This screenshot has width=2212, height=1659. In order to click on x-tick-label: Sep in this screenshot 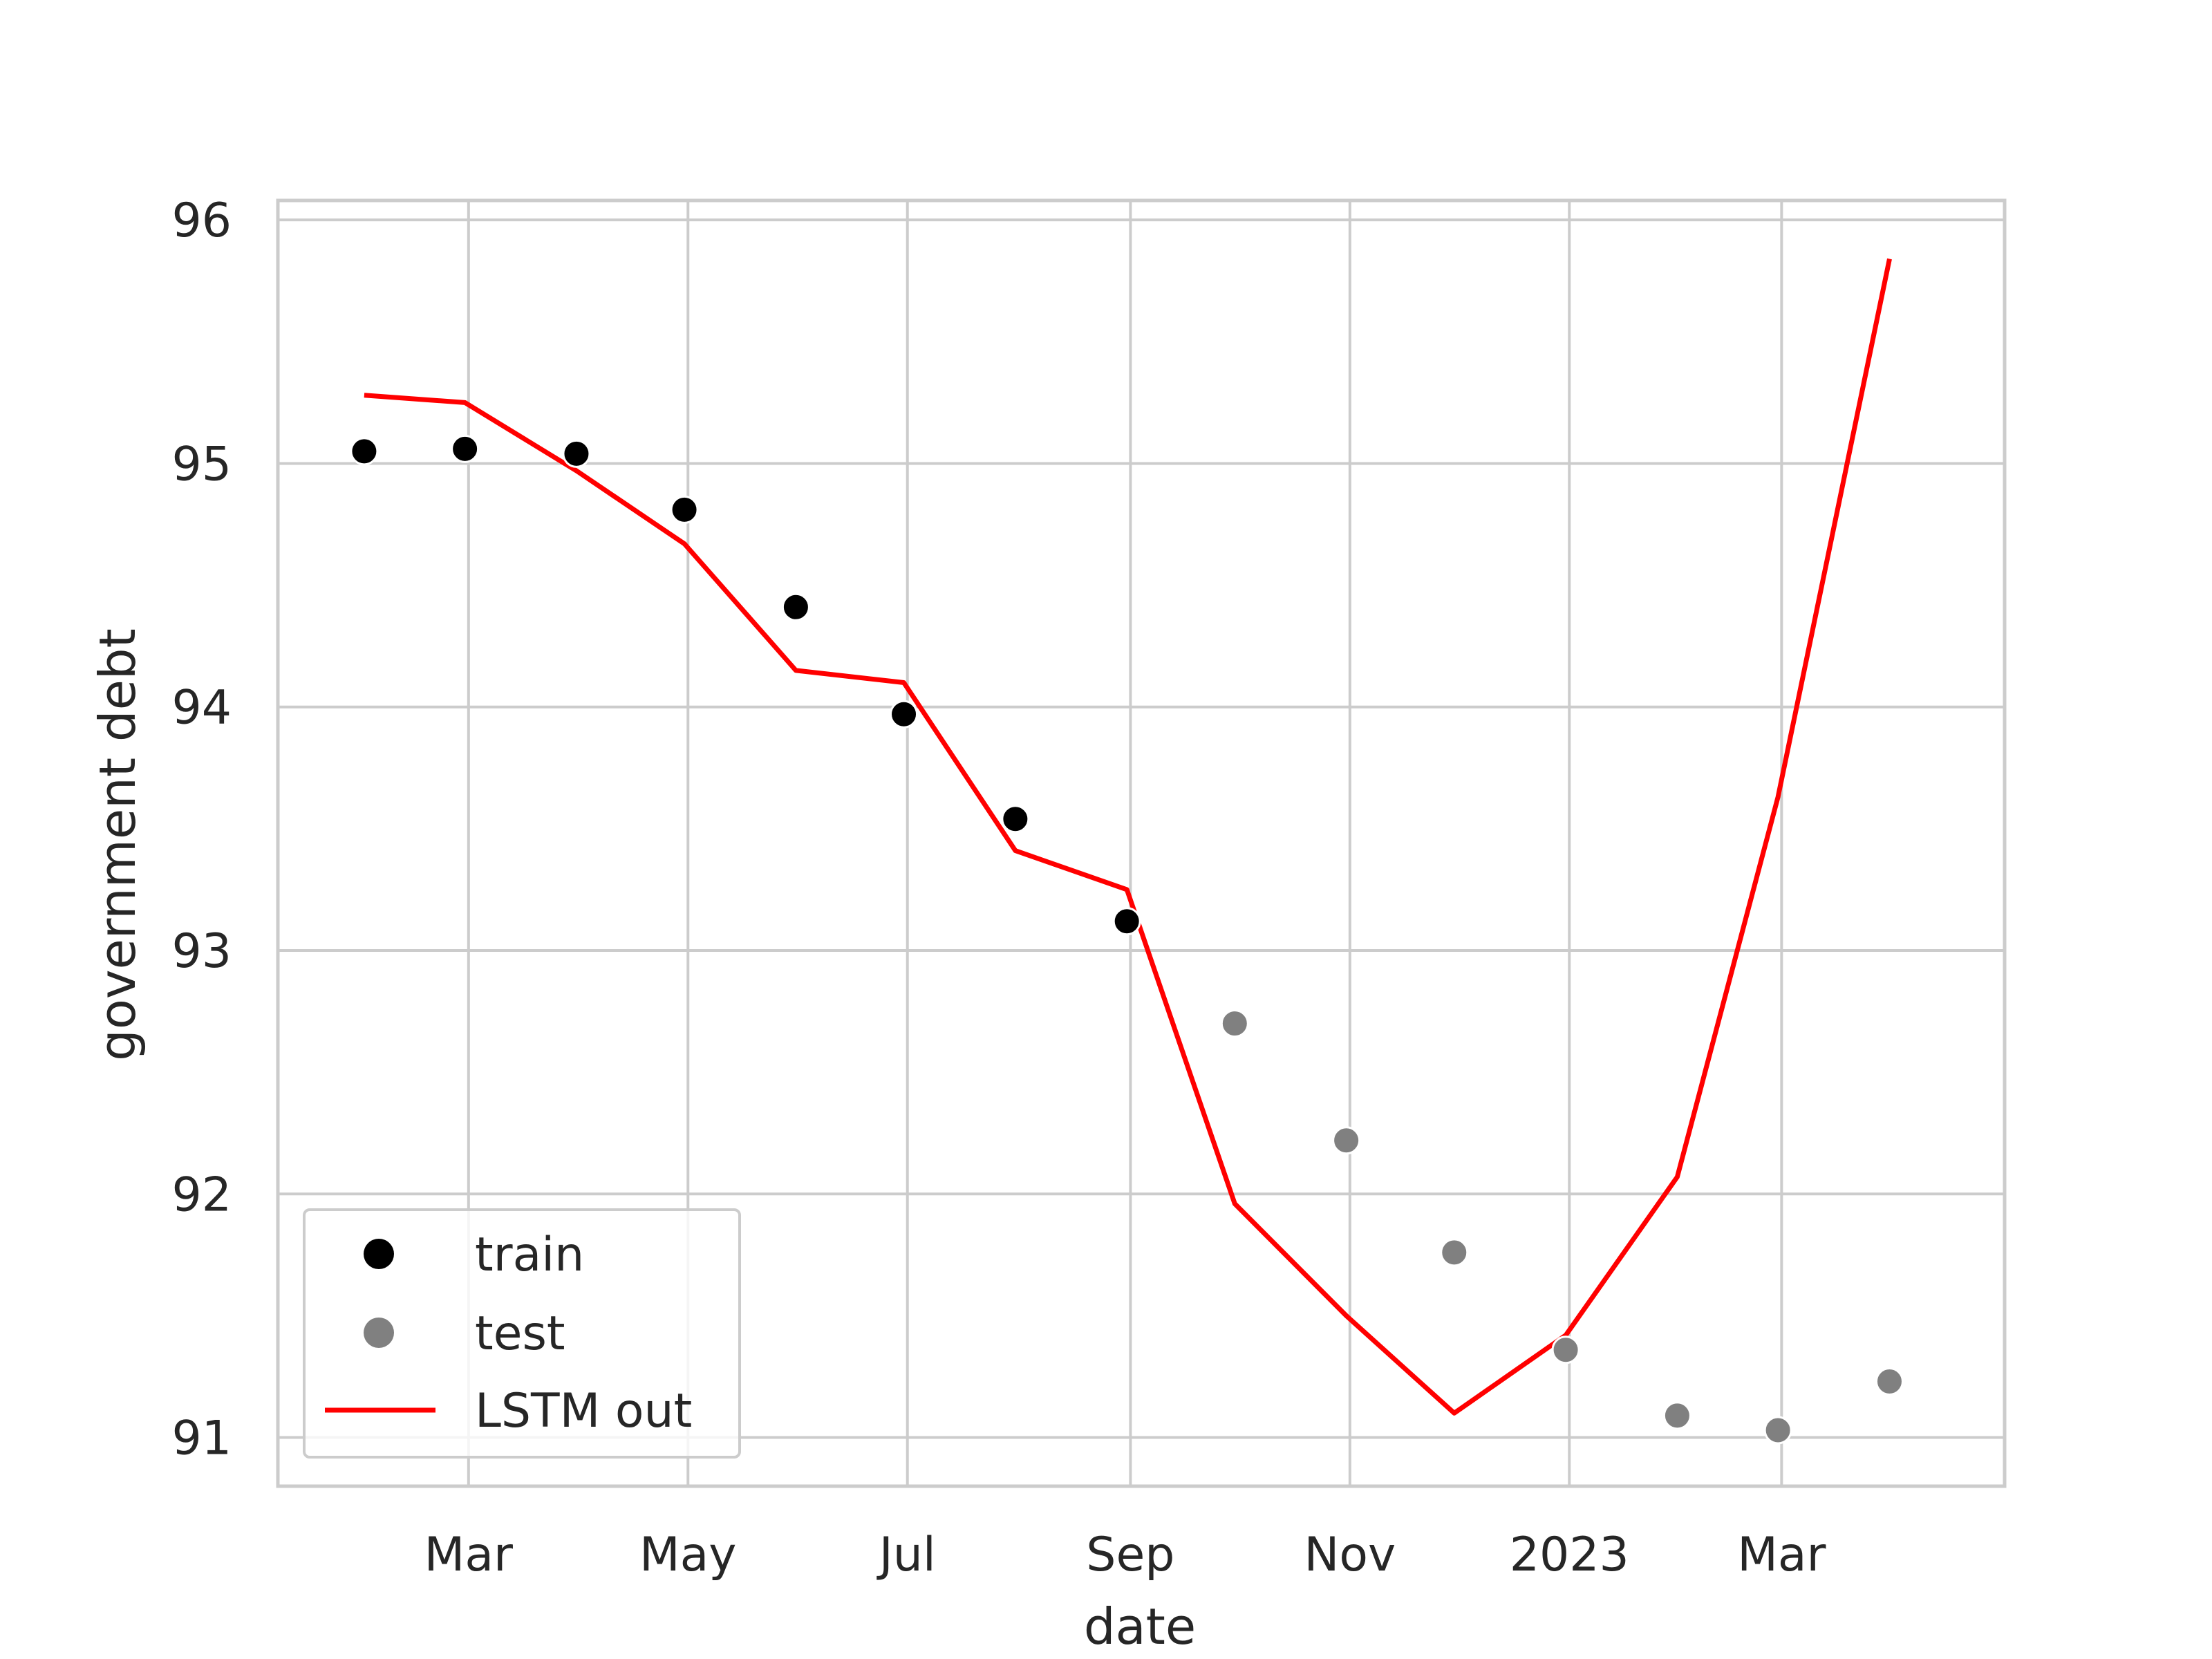, I will do `click(1130, 1555)`.